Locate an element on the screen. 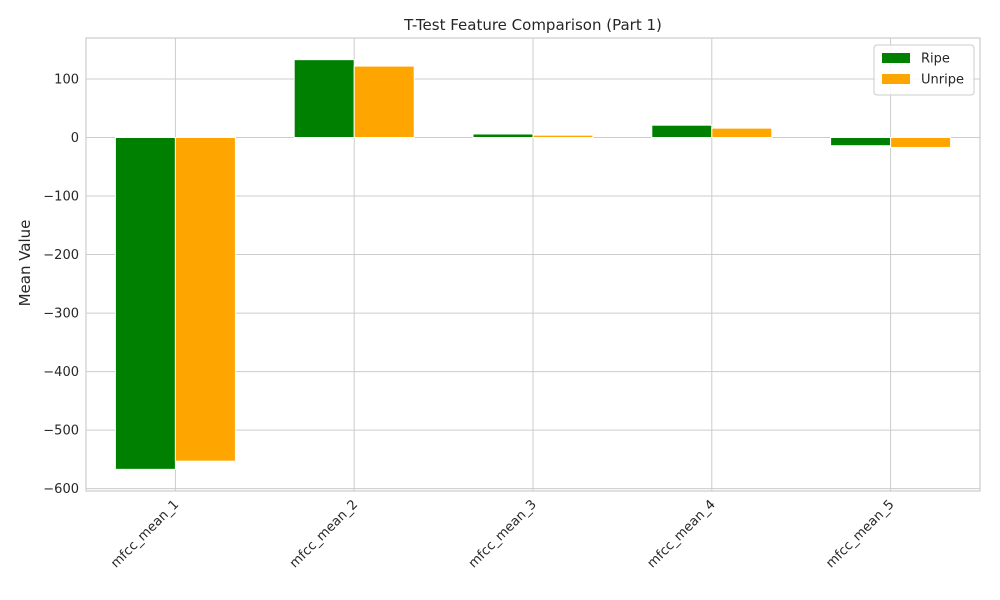 This screenshot has height=600, width=1000. y-tick-label: 0 is located at coordinates (75, 138).